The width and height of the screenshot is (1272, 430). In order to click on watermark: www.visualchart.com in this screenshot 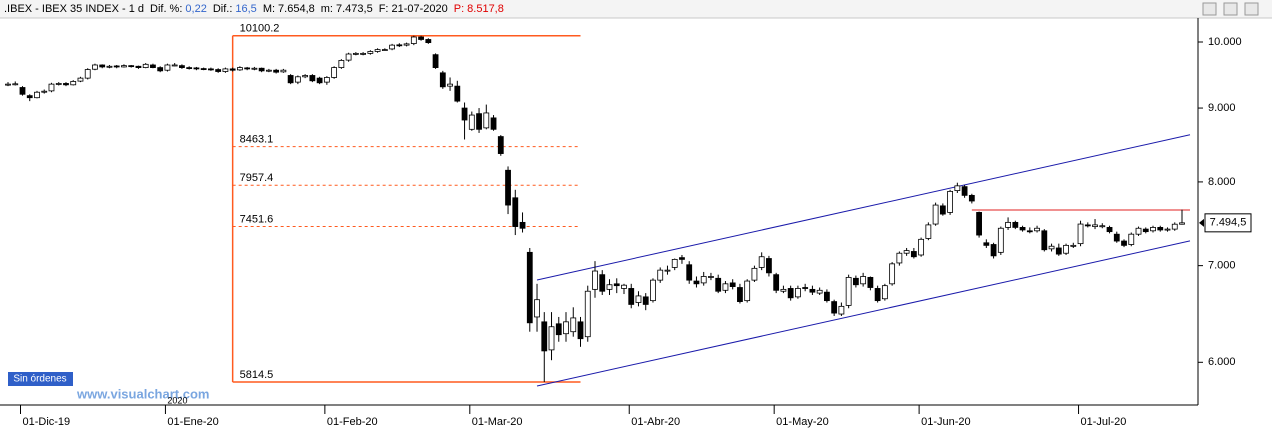, I will do `click(142, 393)`.